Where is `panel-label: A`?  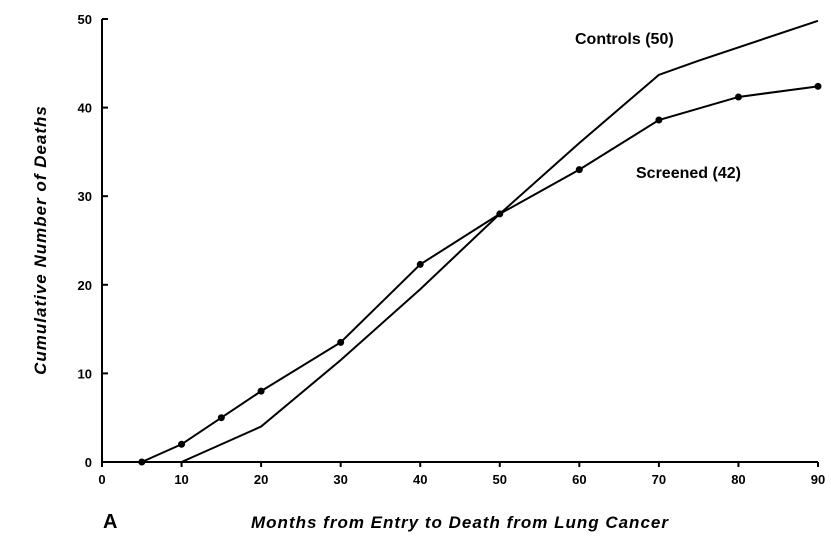
panel-label: A is located at coordinates (110, 522).